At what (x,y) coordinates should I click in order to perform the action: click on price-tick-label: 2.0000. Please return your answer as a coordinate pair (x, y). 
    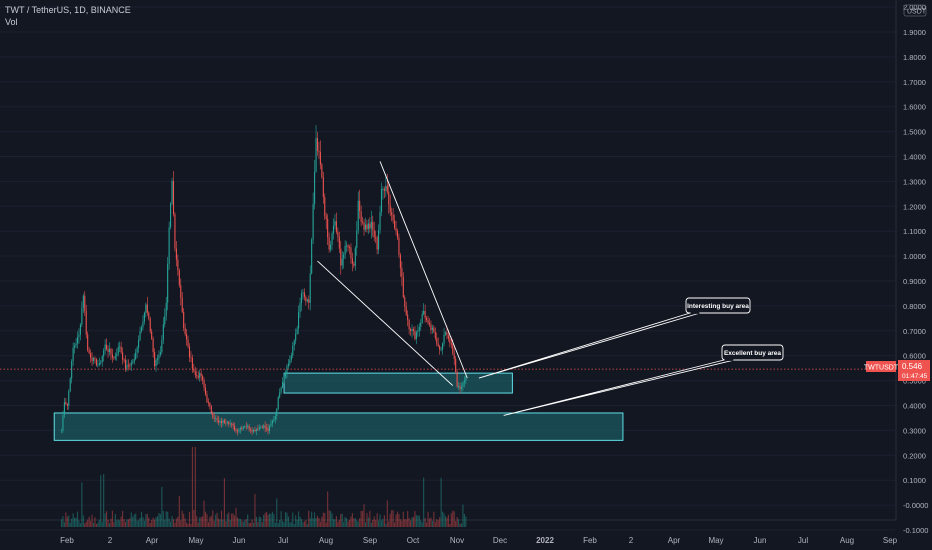
    Looking at the image, I should click on (914, 7).